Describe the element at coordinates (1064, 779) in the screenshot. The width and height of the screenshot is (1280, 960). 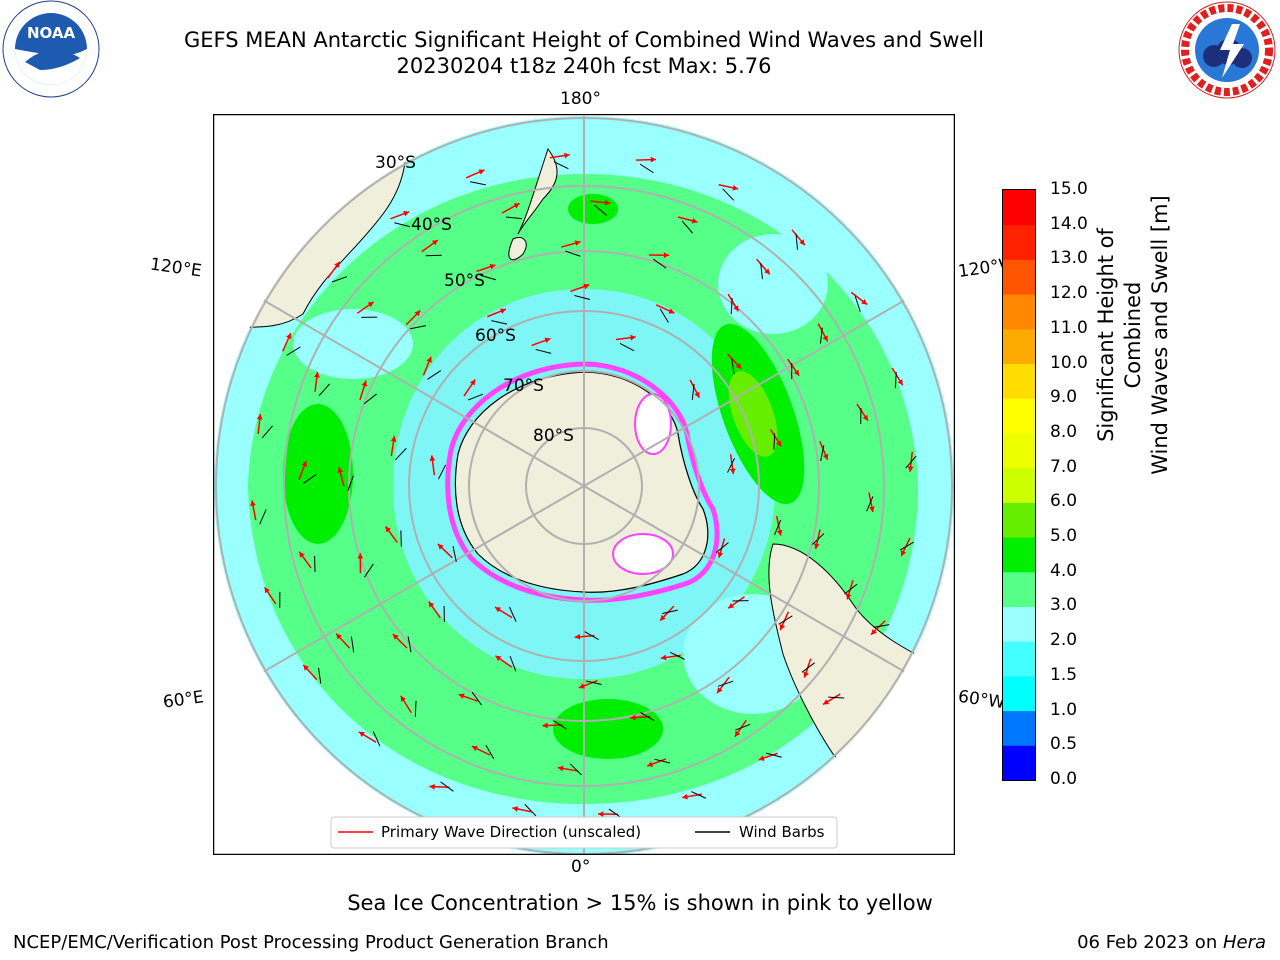
I see `colorbar-tick-label: 0.0` at that location.